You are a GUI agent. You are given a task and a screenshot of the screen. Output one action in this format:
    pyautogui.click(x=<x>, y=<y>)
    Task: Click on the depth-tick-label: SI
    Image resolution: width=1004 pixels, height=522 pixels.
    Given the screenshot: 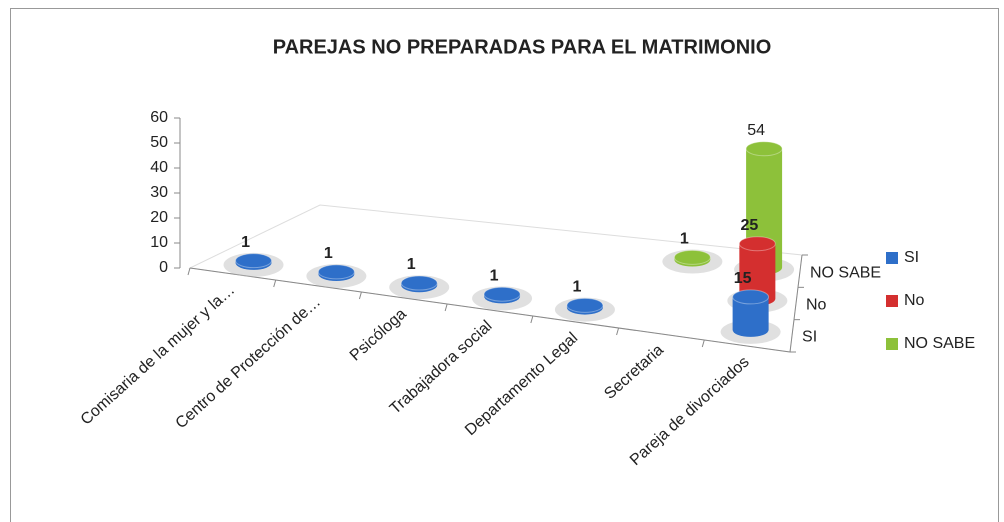 What is the action you would take?
    pyautogui.click(x=809, y=337)
    